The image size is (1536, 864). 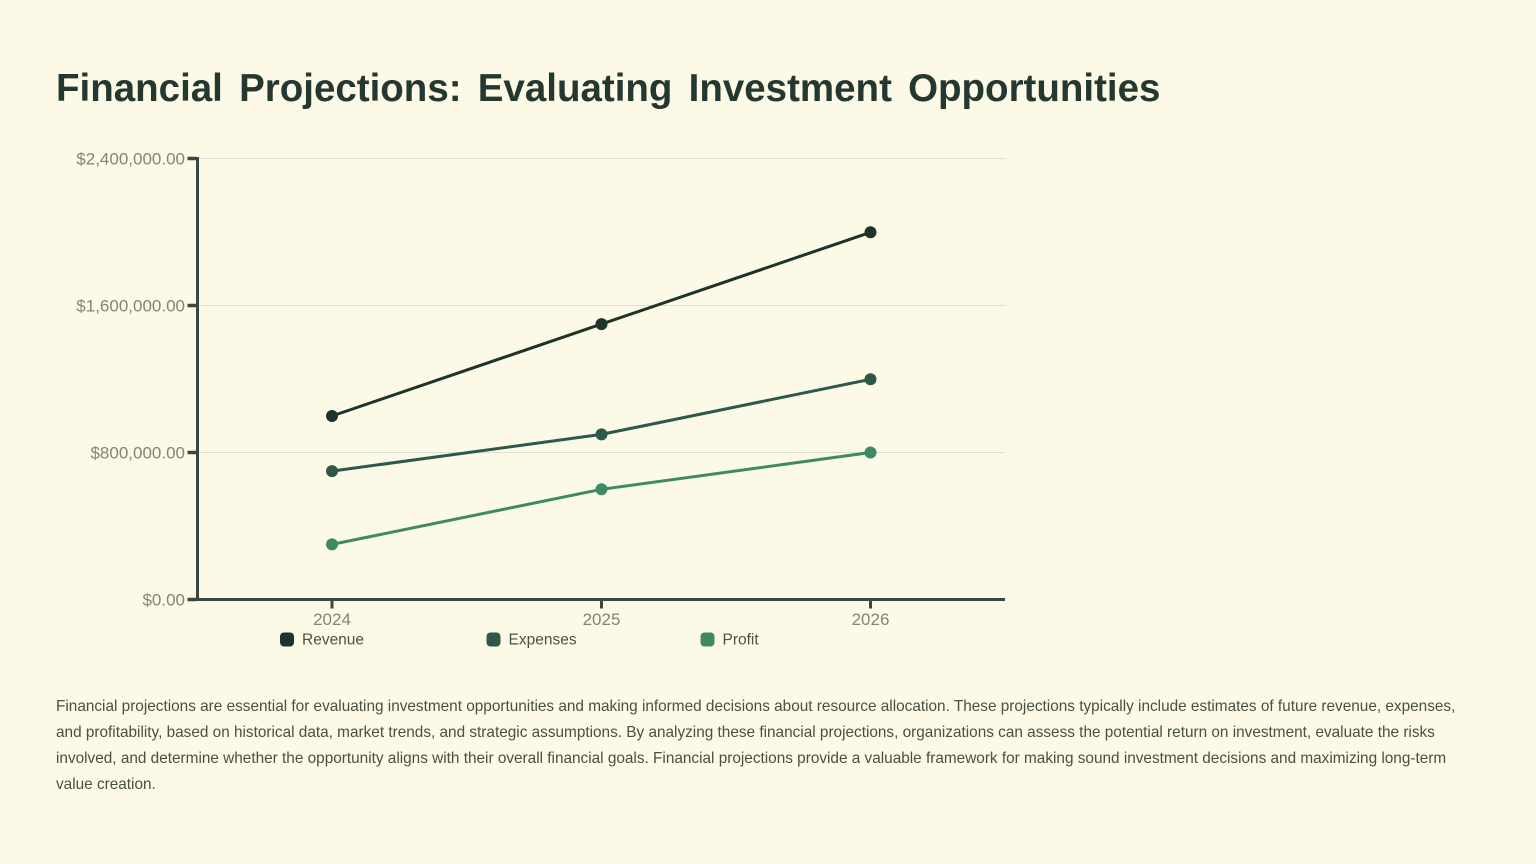 I want to click on svg-text: Revenue, so click(x=333, y=640).